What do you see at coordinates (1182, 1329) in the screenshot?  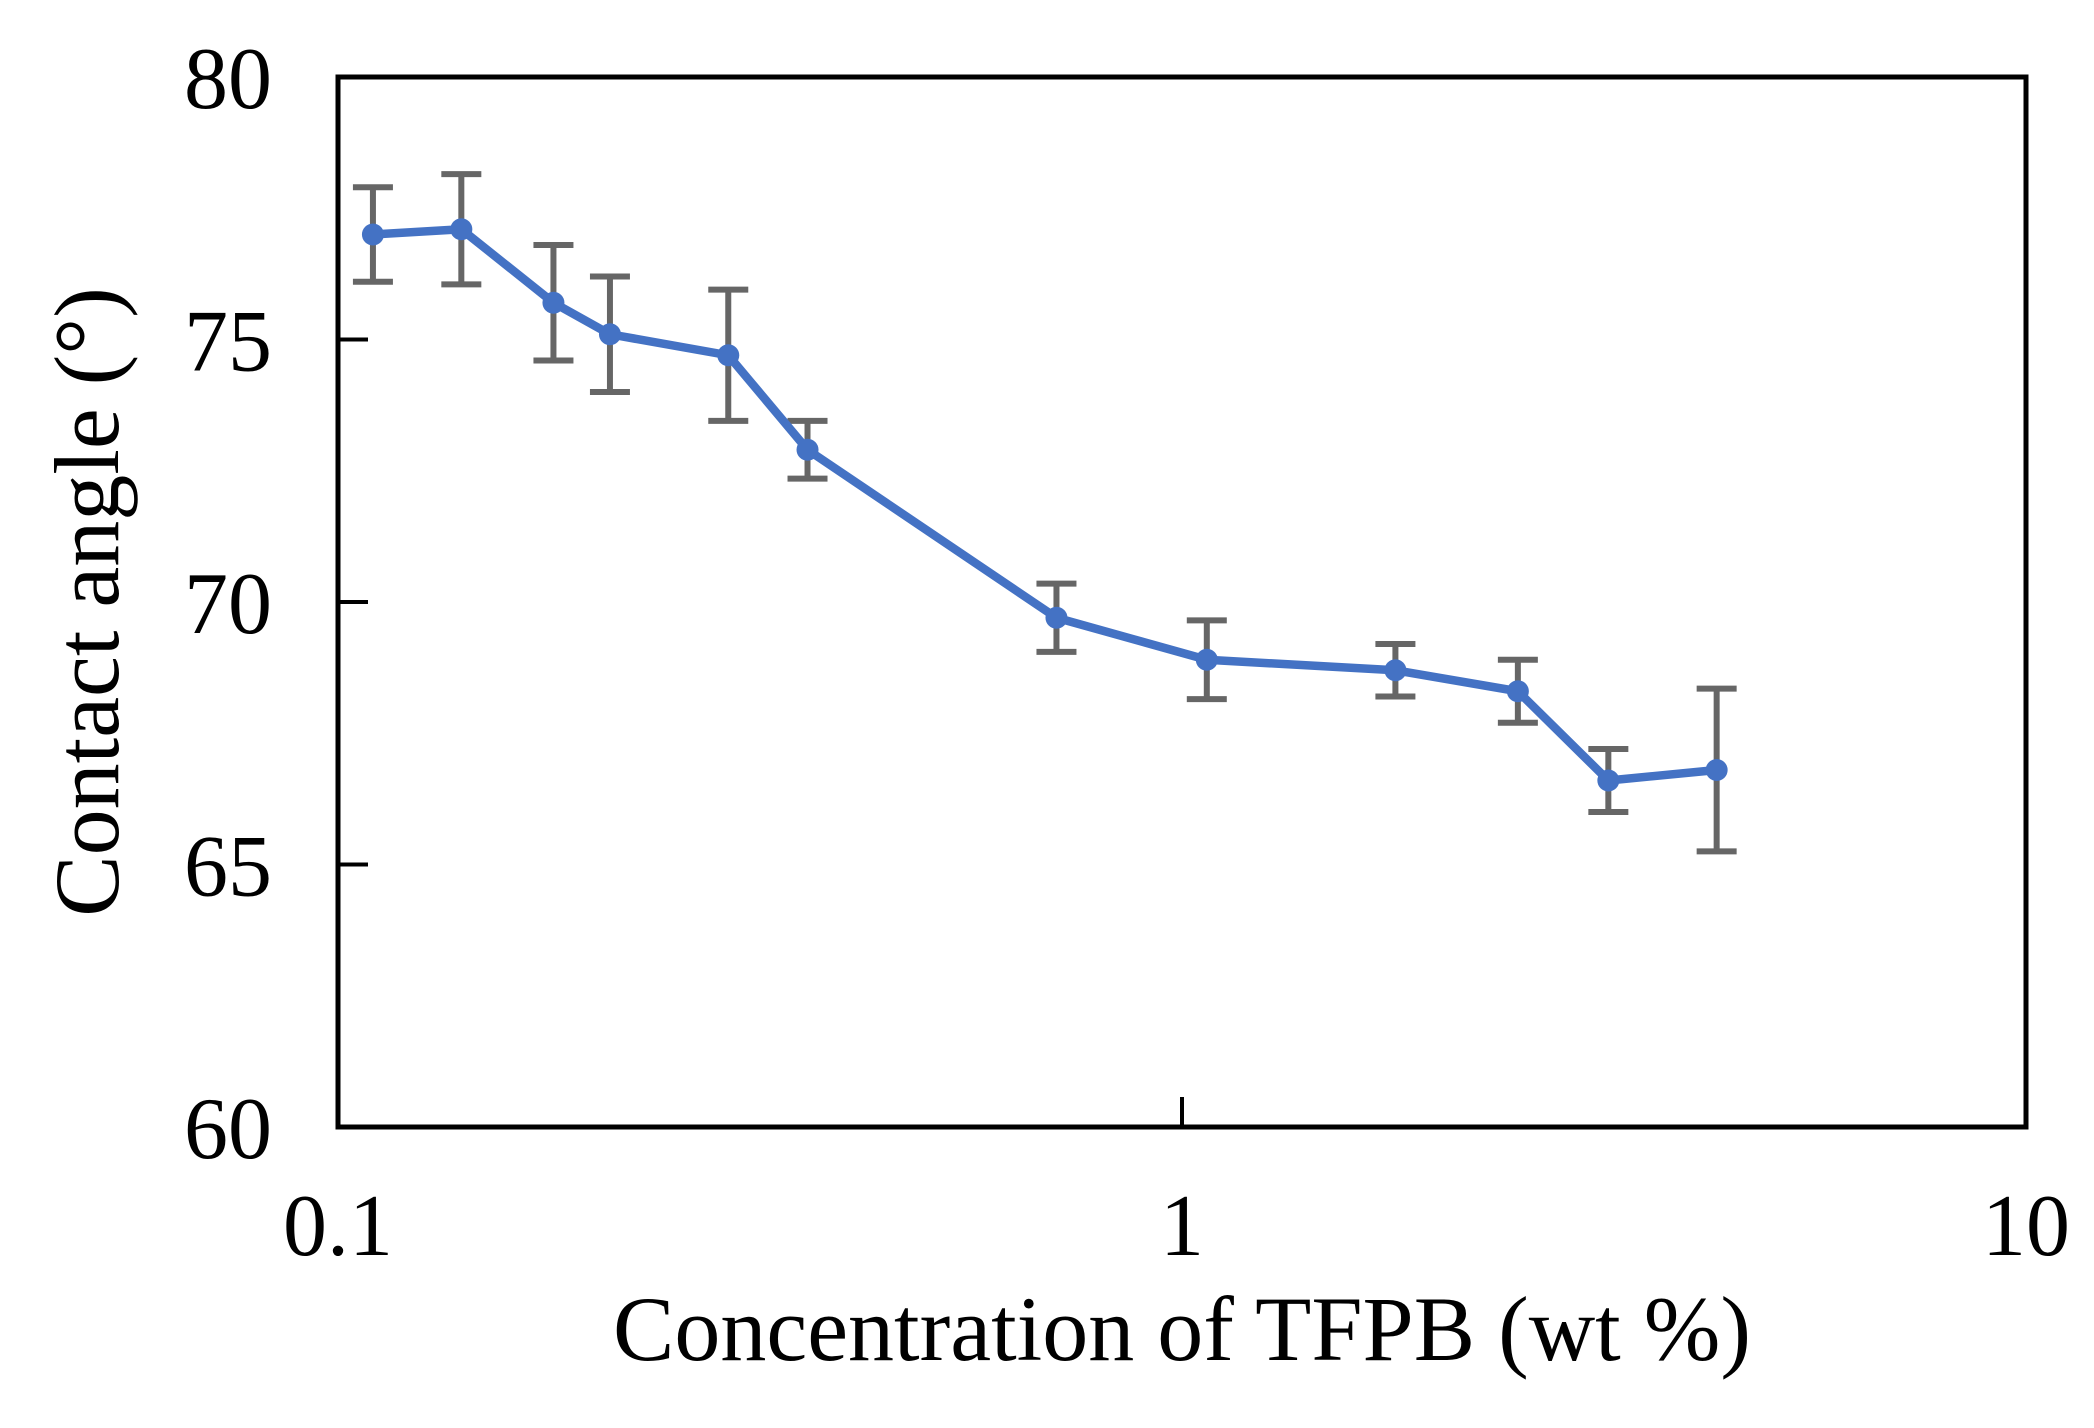 I see `x-axis-title: Concentration of TFPB (wt %)` at bounding box center [1182, 1329].